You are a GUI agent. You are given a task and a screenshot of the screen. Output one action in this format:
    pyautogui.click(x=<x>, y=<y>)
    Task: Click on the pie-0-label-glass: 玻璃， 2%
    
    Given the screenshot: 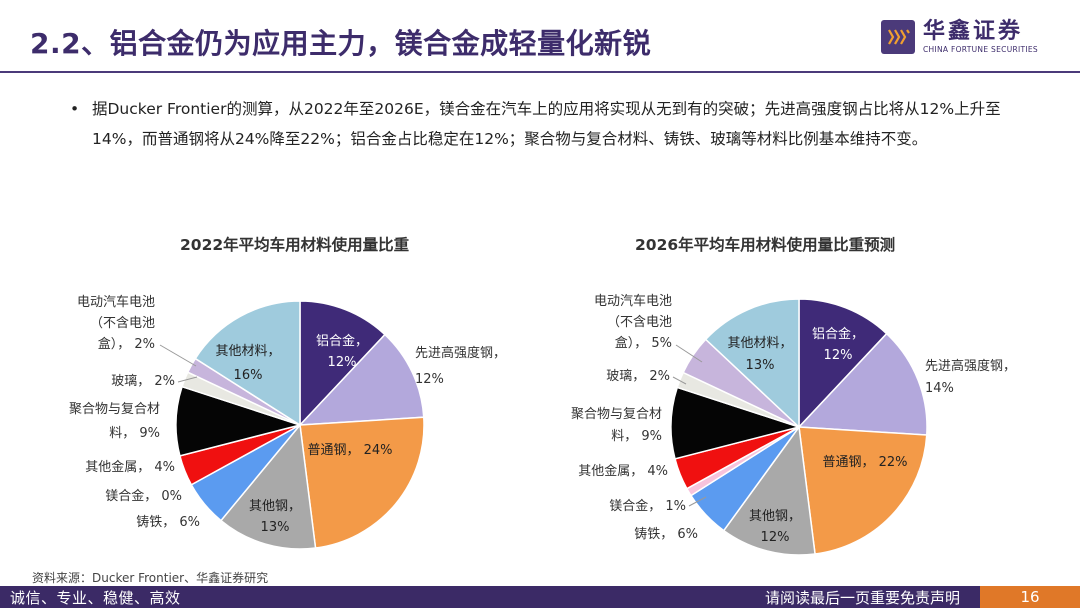 What is the action you would take?
    pyautogui.click(x=143, y=381)
    